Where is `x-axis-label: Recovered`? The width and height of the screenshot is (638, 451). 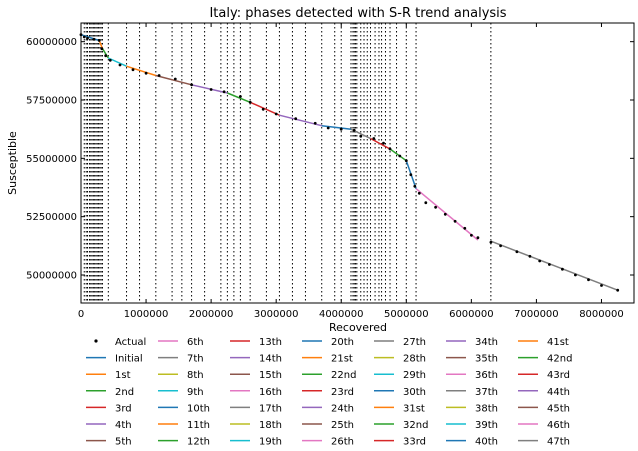
x-axis-label: Recovered is located at coordinates (358, 327).